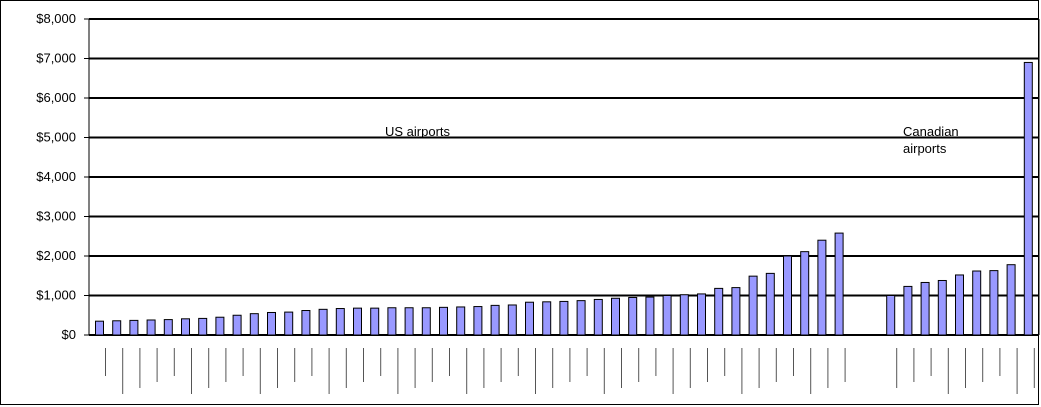 Image resolution: width=1041 pixels, height=407 pixels. I want to click on y-tick-label: $0, so click(69, 334).